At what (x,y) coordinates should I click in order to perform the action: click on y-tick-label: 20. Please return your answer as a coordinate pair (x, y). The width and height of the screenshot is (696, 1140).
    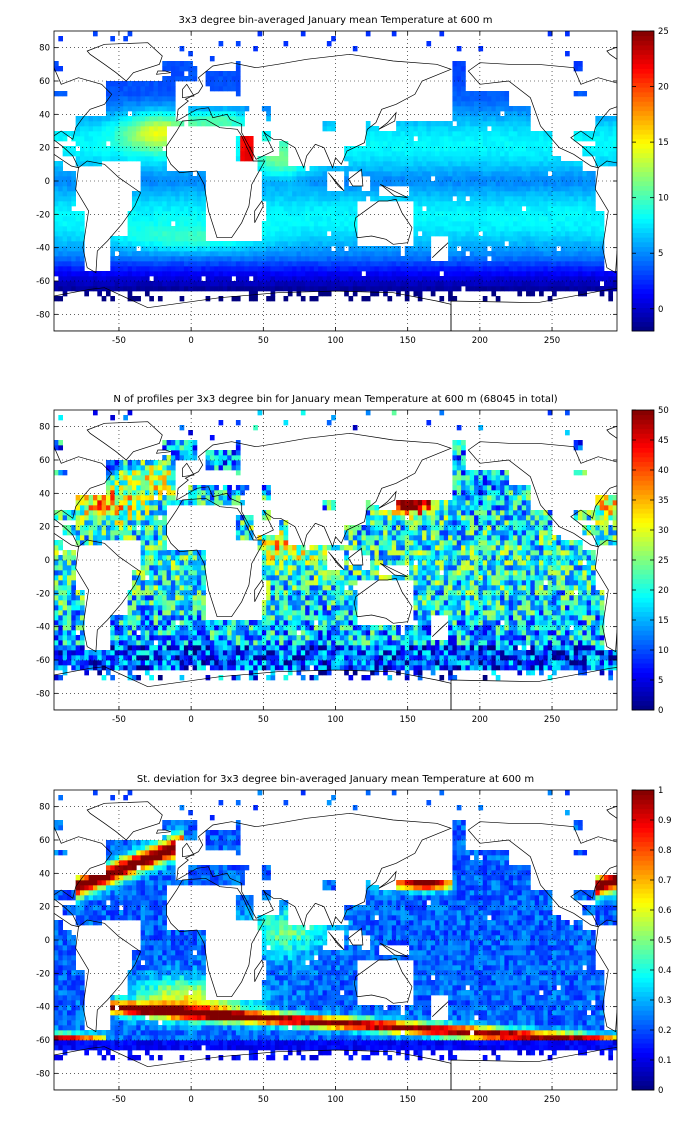
    Looking at the image, I should click on (44, 149).